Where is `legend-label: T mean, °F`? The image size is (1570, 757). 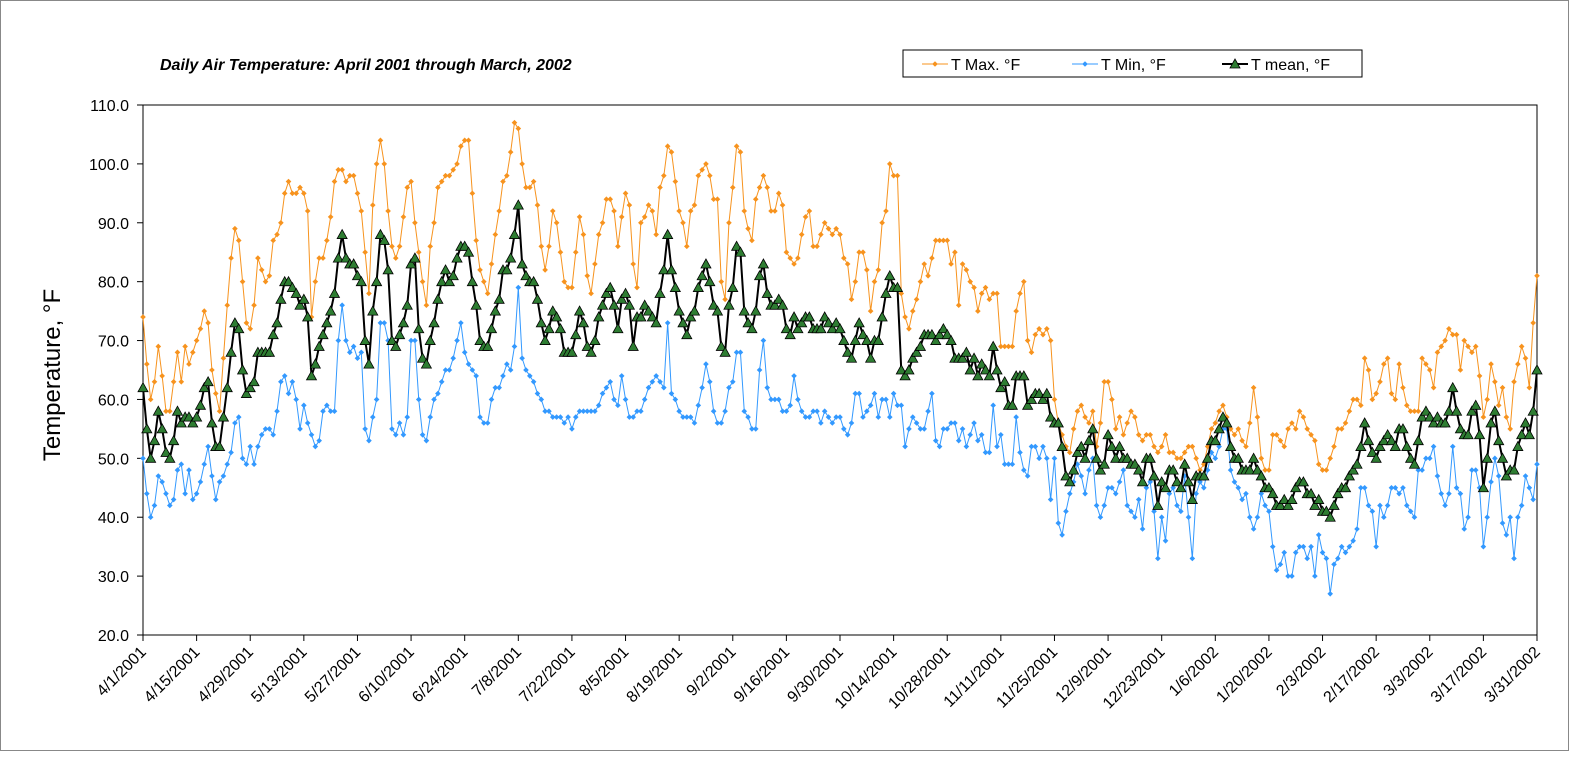
legend-label: T mean, °F is located at coordinates (1290, 65).